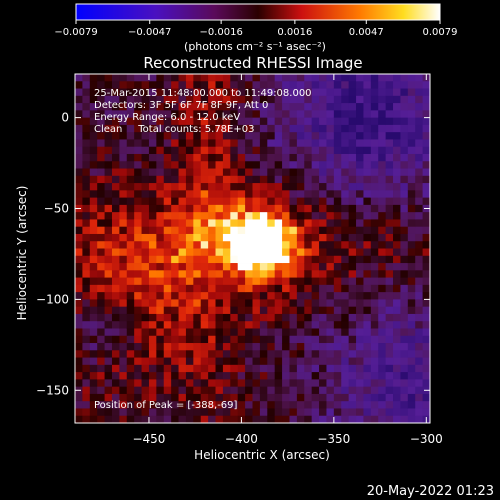 The width and height of the screenshot is (500, 500). What do you see at coordinates (52, 299) in the screenshot?
I see `y-tick-label: −100` at bounding box center [52, 299].